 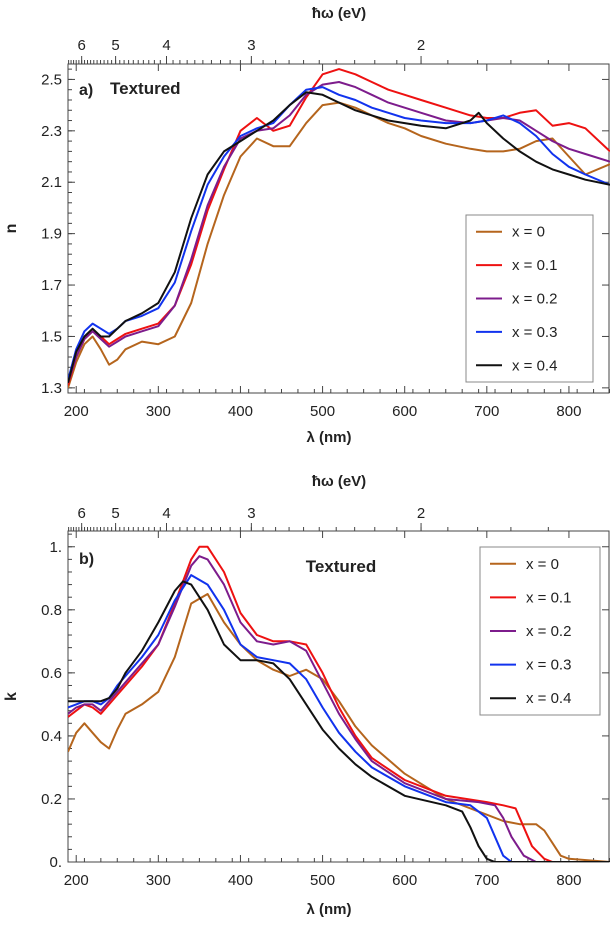 I want to click on panel-label: a), so click(x=86, y=90).